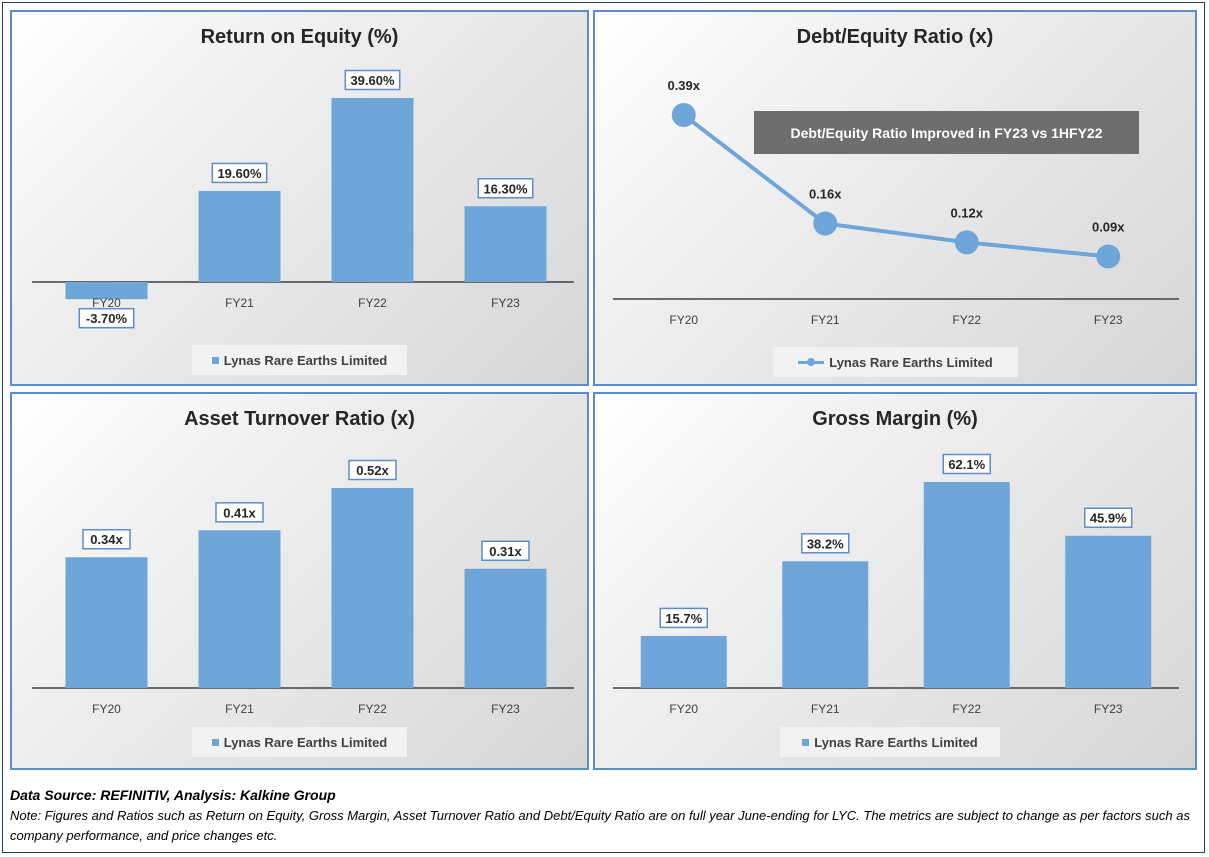  What do you see at coordinates (806, 742) in the screenshot?
I see `gm-legend-swatch` at bounding box center [806, 742].